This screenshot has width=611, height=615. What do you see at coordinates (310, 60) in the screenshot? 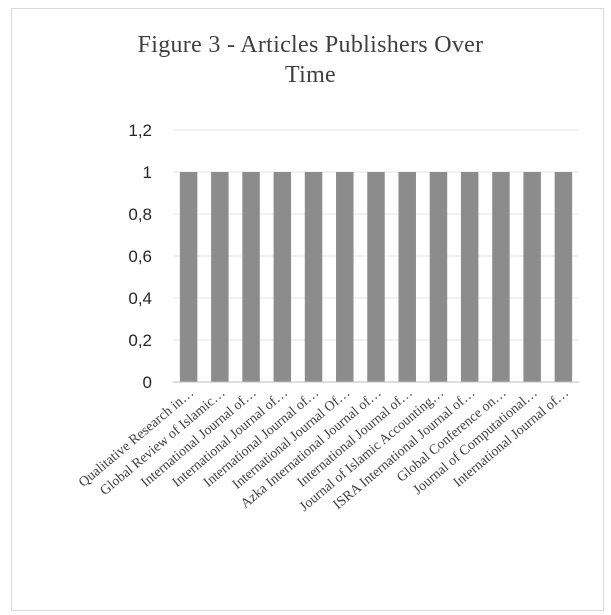
I see `chart-title: Figure 3 - Articles Publishers Over Time` at bounding box center [310, 60].